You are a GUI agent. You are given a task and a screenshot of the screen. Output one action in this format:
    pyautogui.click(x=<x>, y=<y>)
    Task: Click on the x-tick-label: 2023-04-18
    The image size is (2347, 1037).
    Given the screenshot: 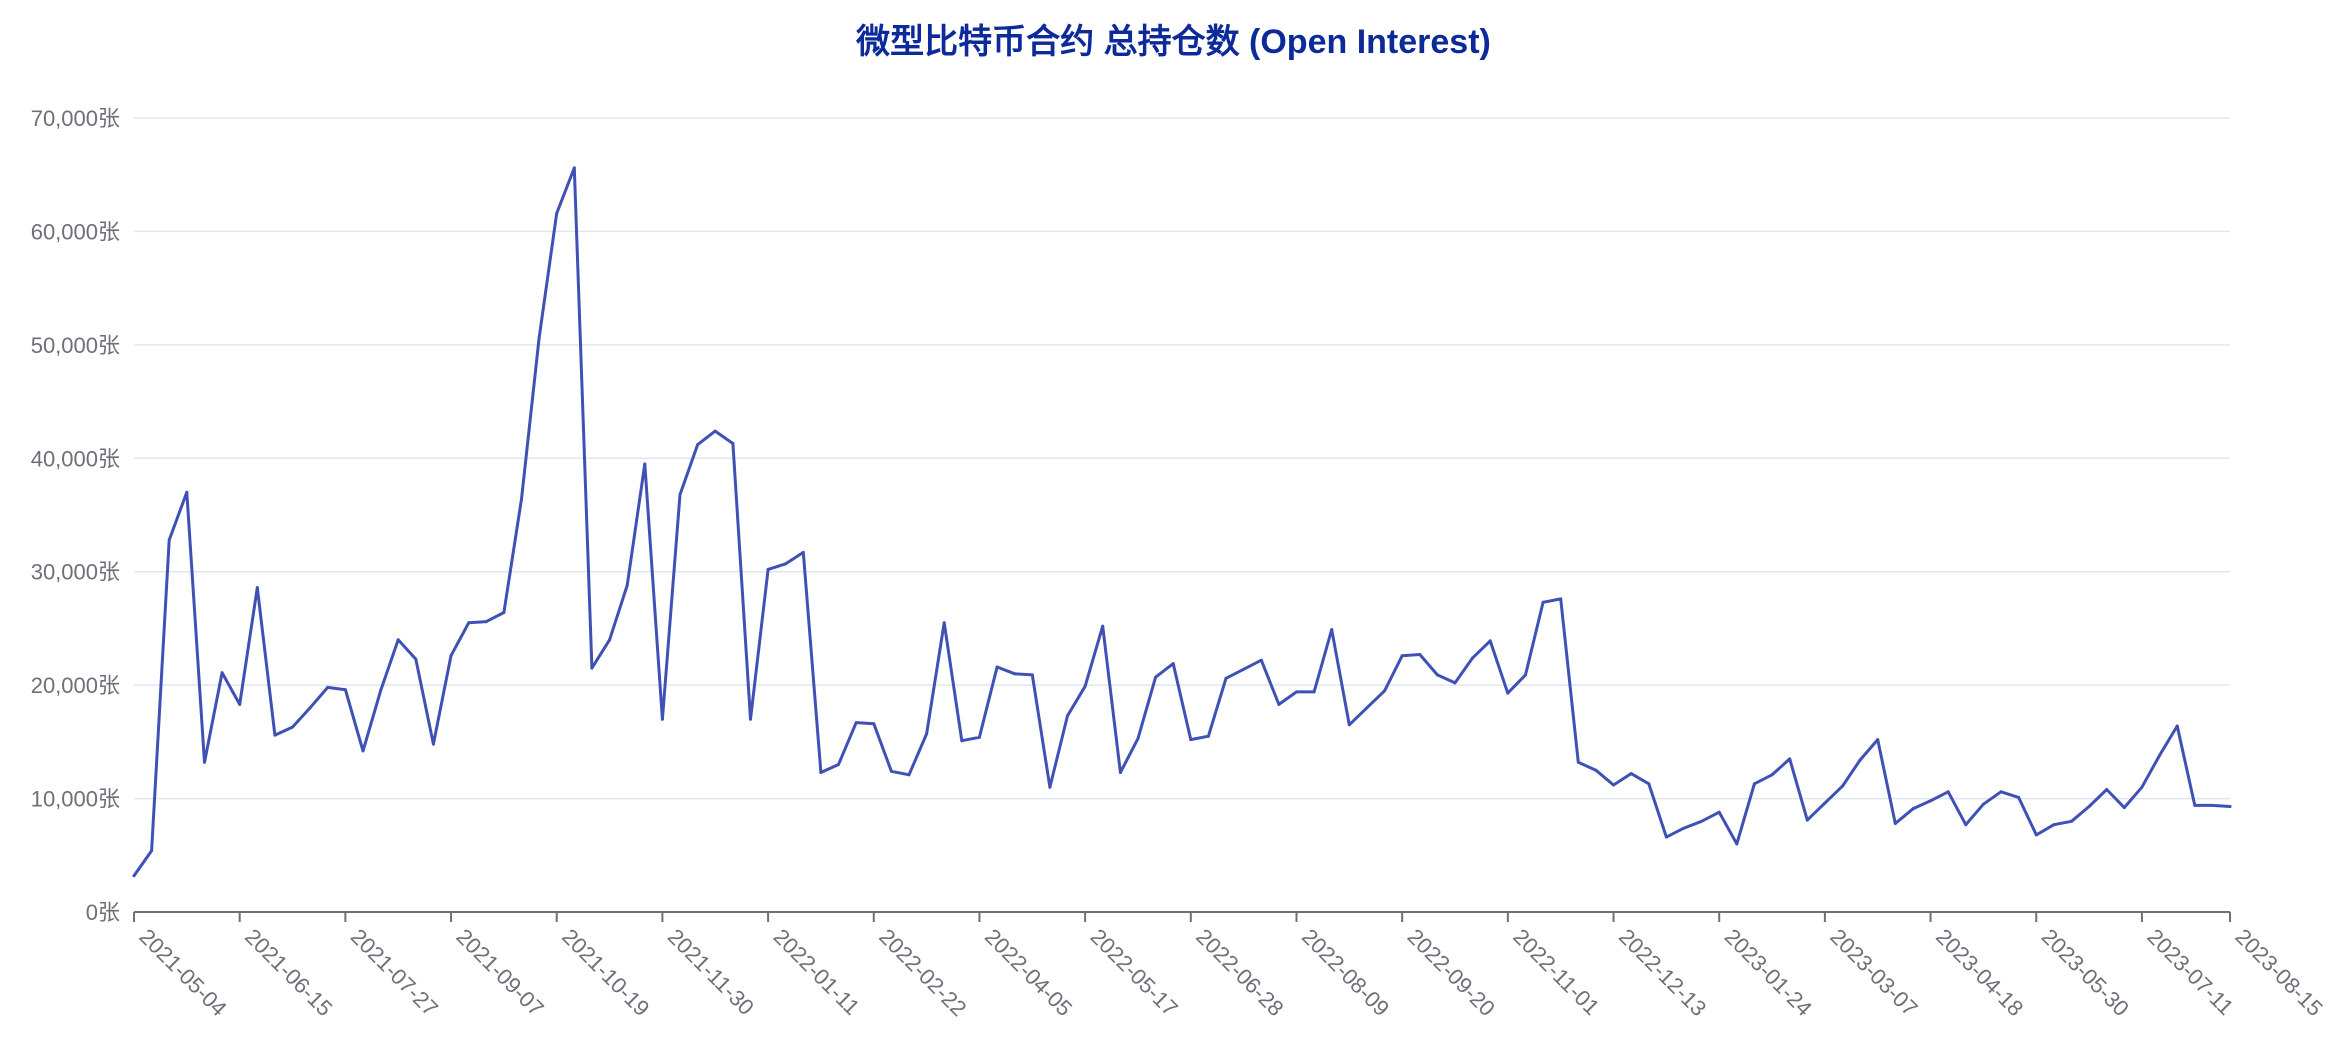 What is the action you would take?
    pyautogui.click(x=1979, y=972)
    